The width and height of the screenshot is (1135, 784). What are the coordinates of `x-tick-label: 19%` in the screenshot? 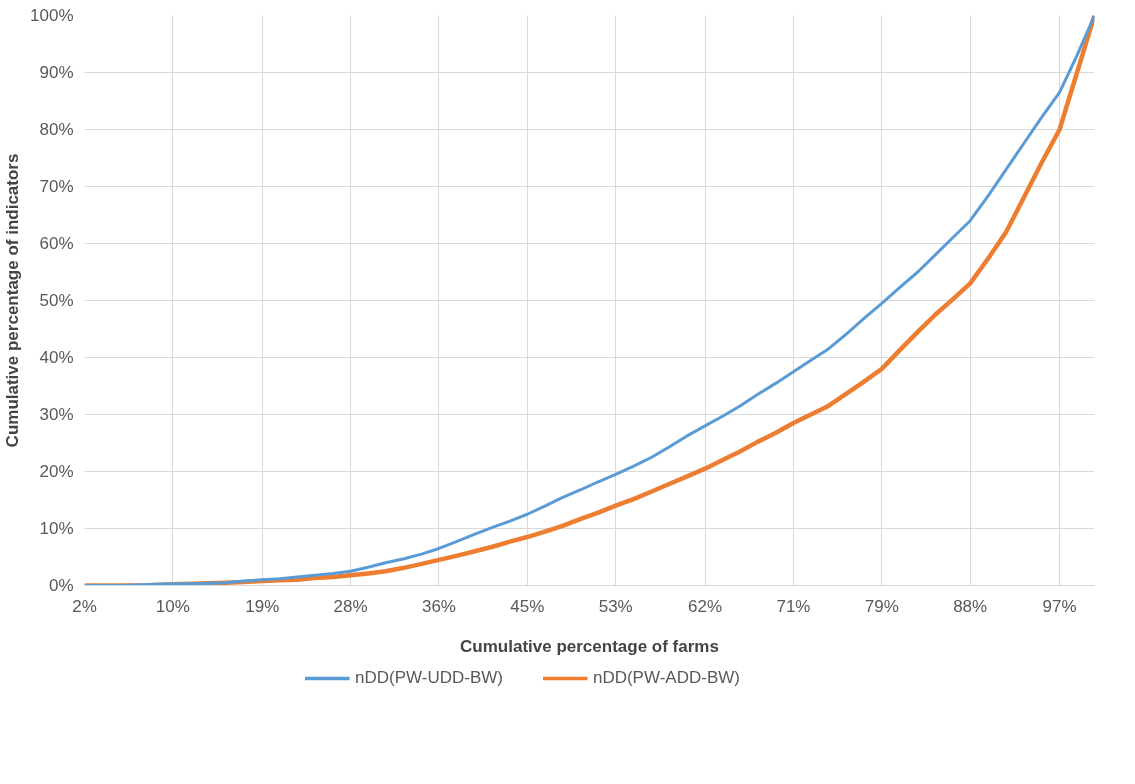 It's located at (262, 606).